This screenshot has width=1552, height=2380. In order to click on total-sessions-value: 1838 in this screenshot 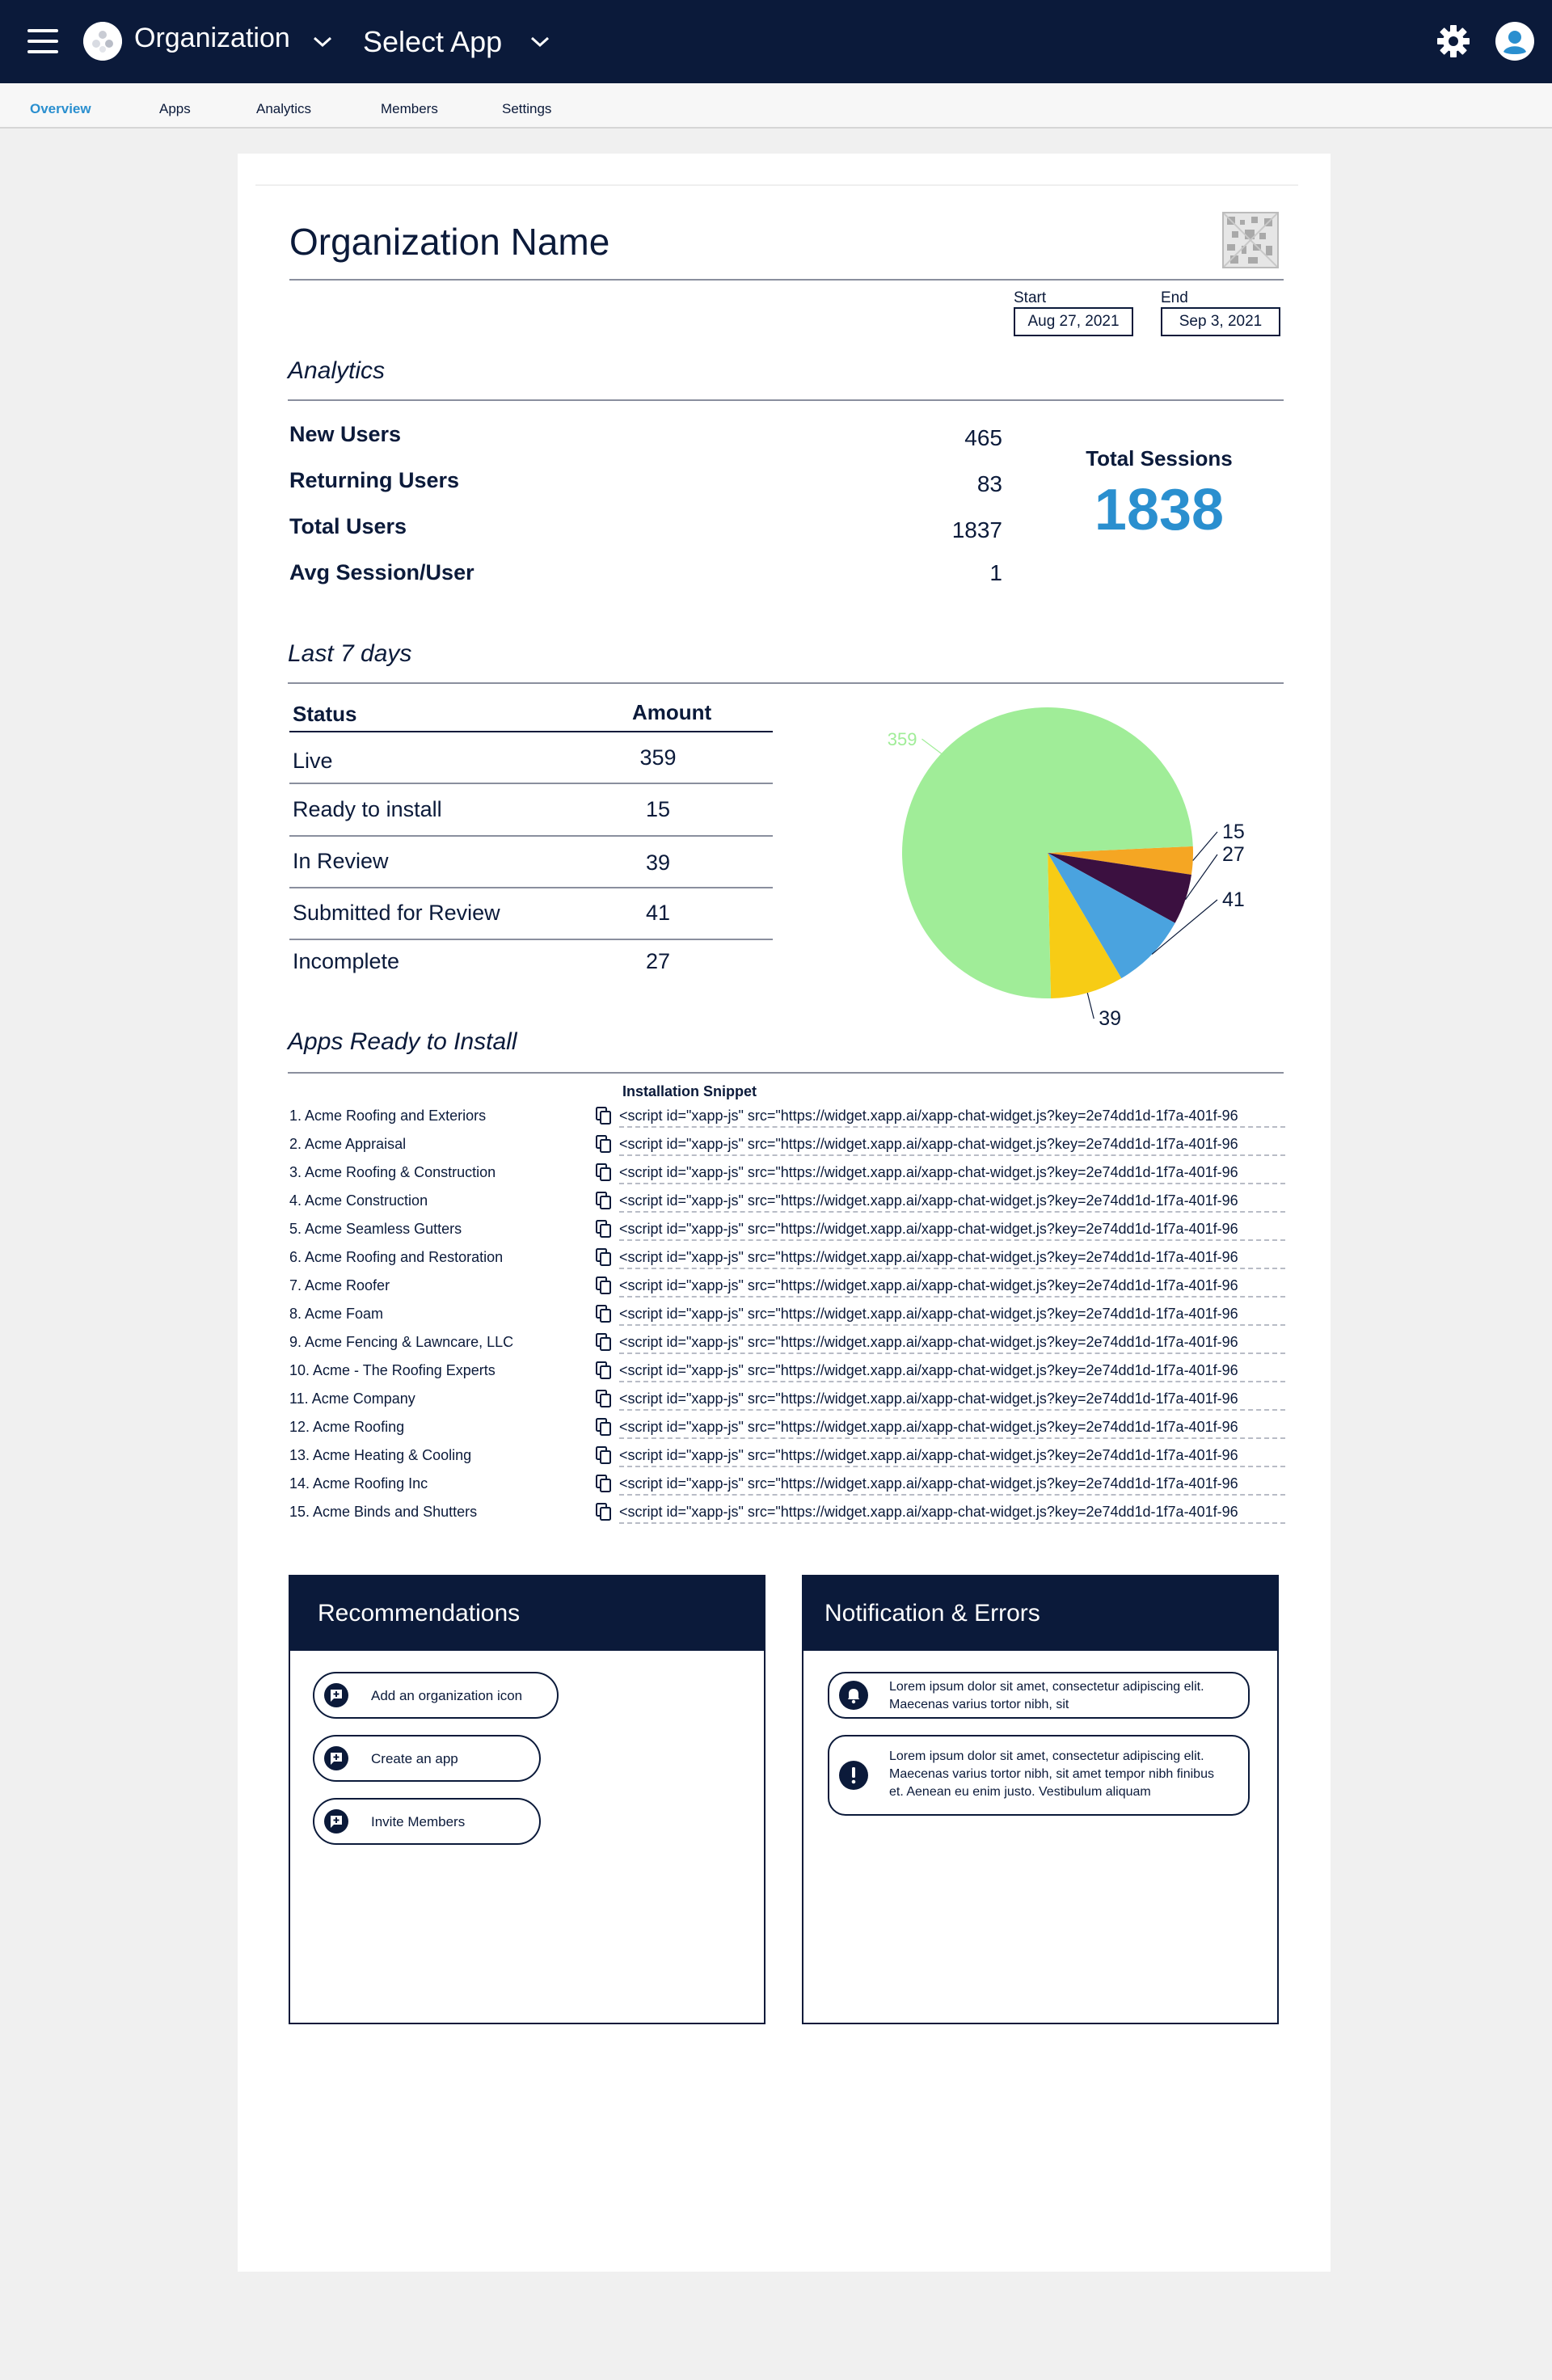, I will do `click(1160, 510)`.